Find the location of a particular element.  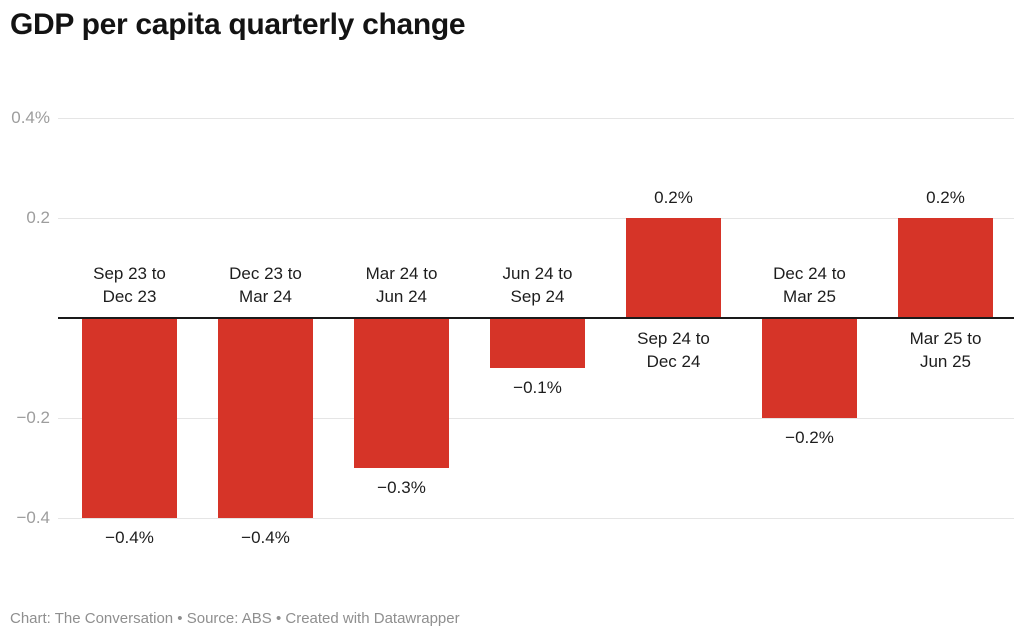

zero-baseline is located at coordinates (536, 318).